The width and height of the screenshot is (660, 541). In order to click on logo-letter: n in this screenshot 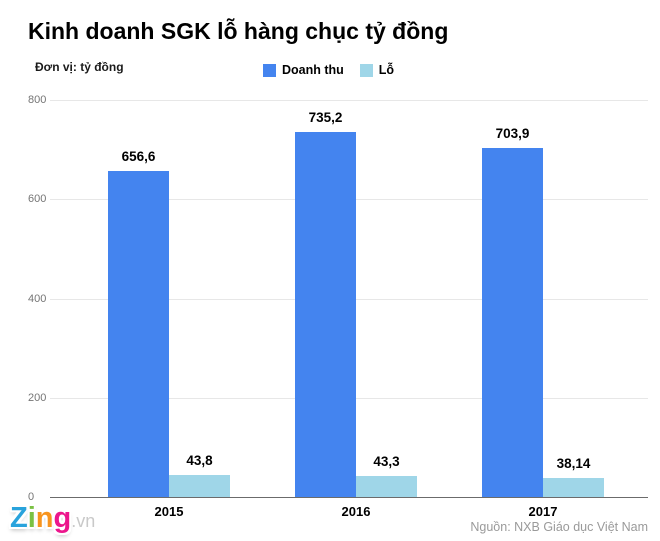, I will do `click(44, 518)`.